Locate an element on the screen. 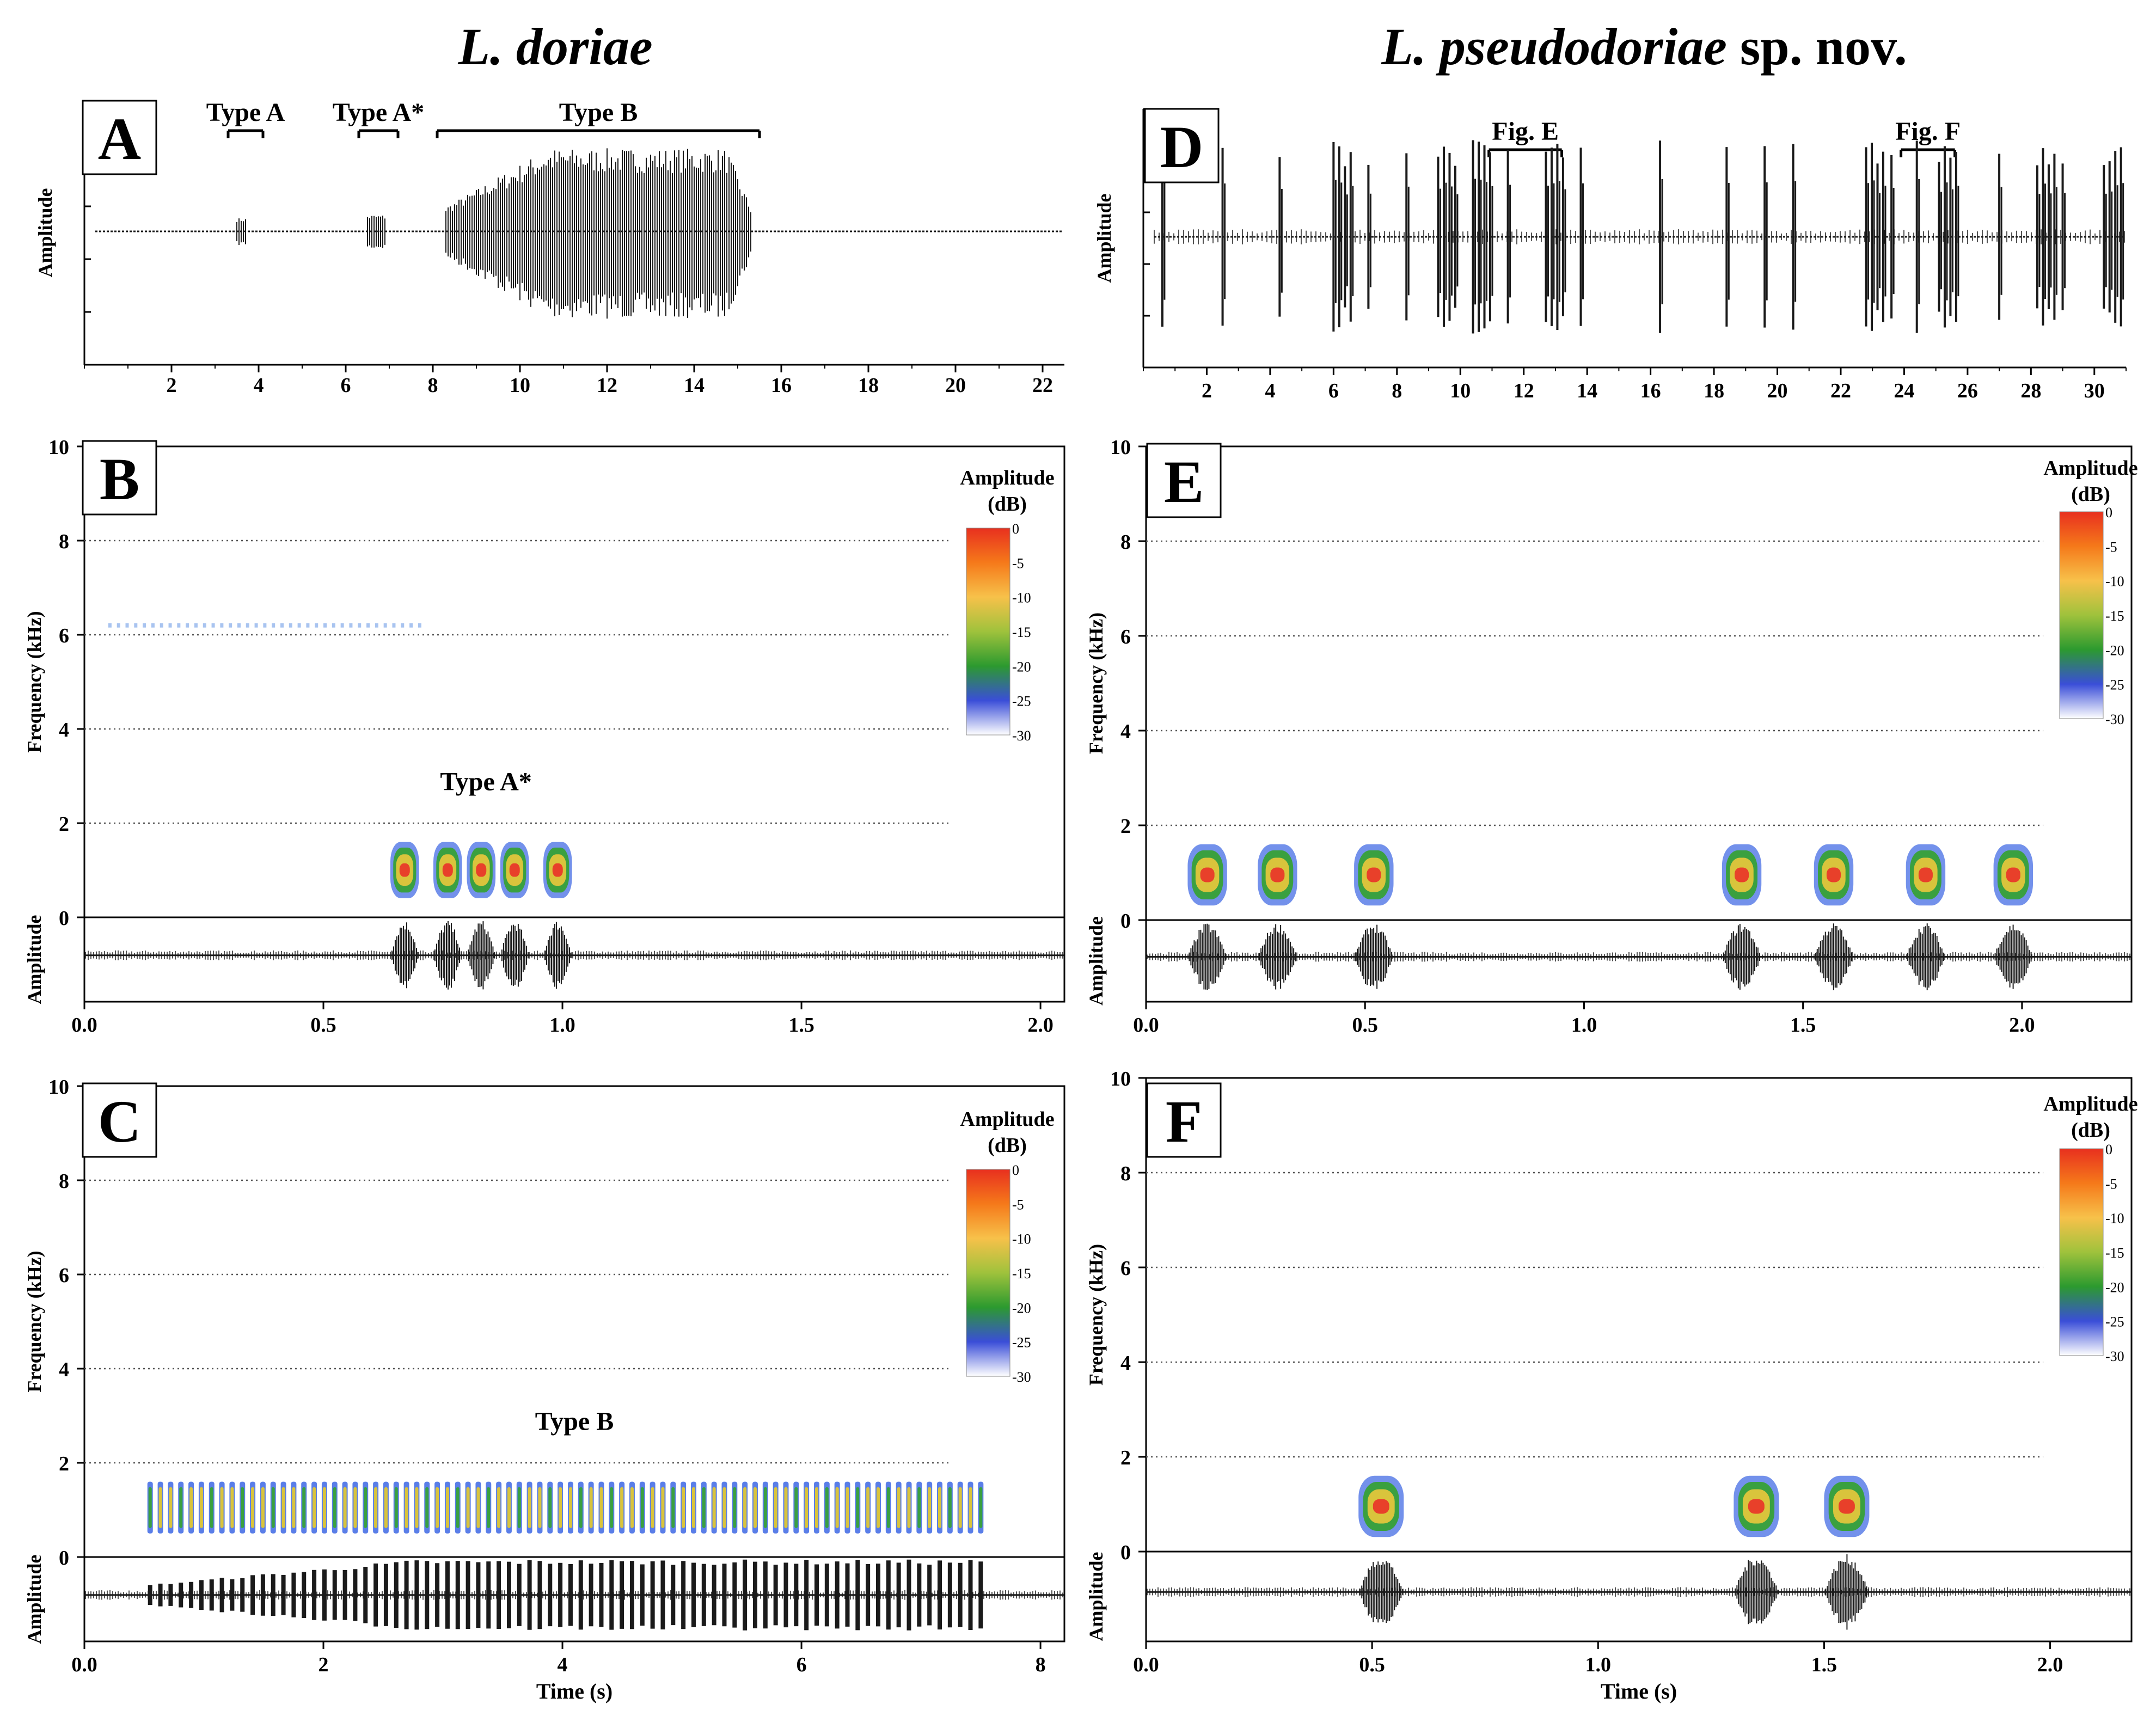 This screenshot has width=2156, height=1710. x-tick-label: 10 is located at coordinates (1460, 390).